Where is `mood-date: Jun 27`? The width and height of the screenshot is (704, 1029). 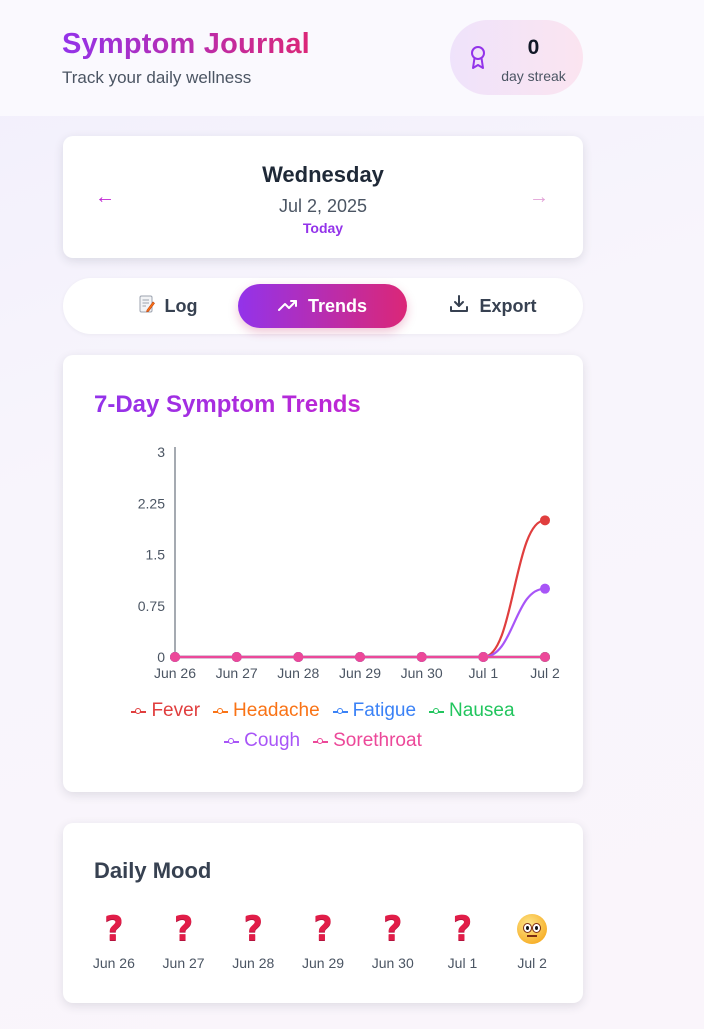 mood-date: Jun 27 is located at coordinates (183, 963).